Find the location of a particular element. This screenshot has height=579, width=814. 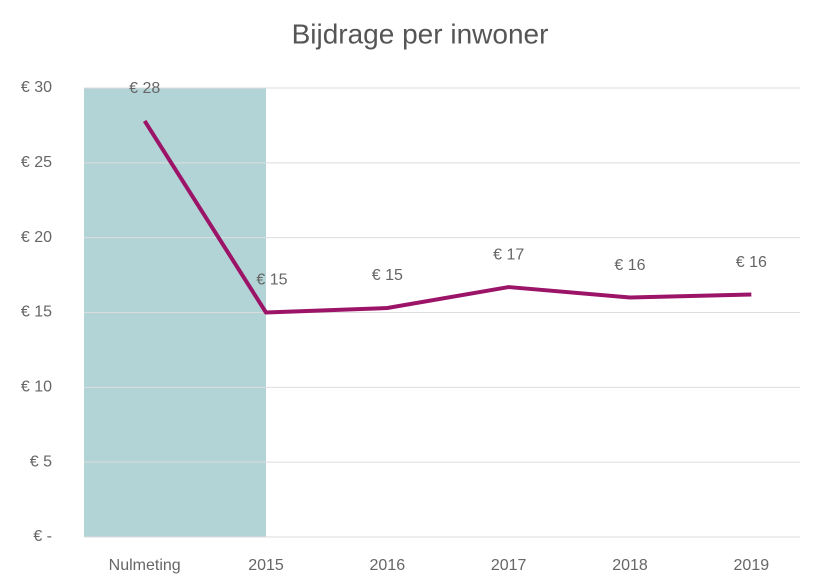

y-tick-label: € 5 is located at coordinates (41, 461).